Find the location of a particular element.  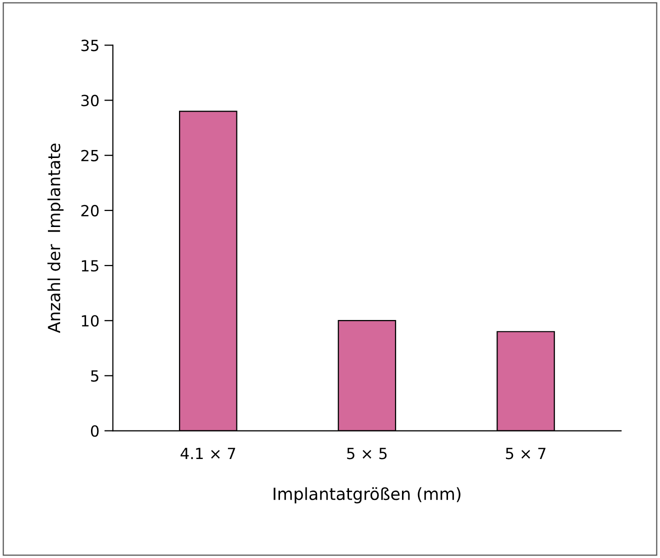

y-tick-label: 5 is located at coordinates (94, 376).